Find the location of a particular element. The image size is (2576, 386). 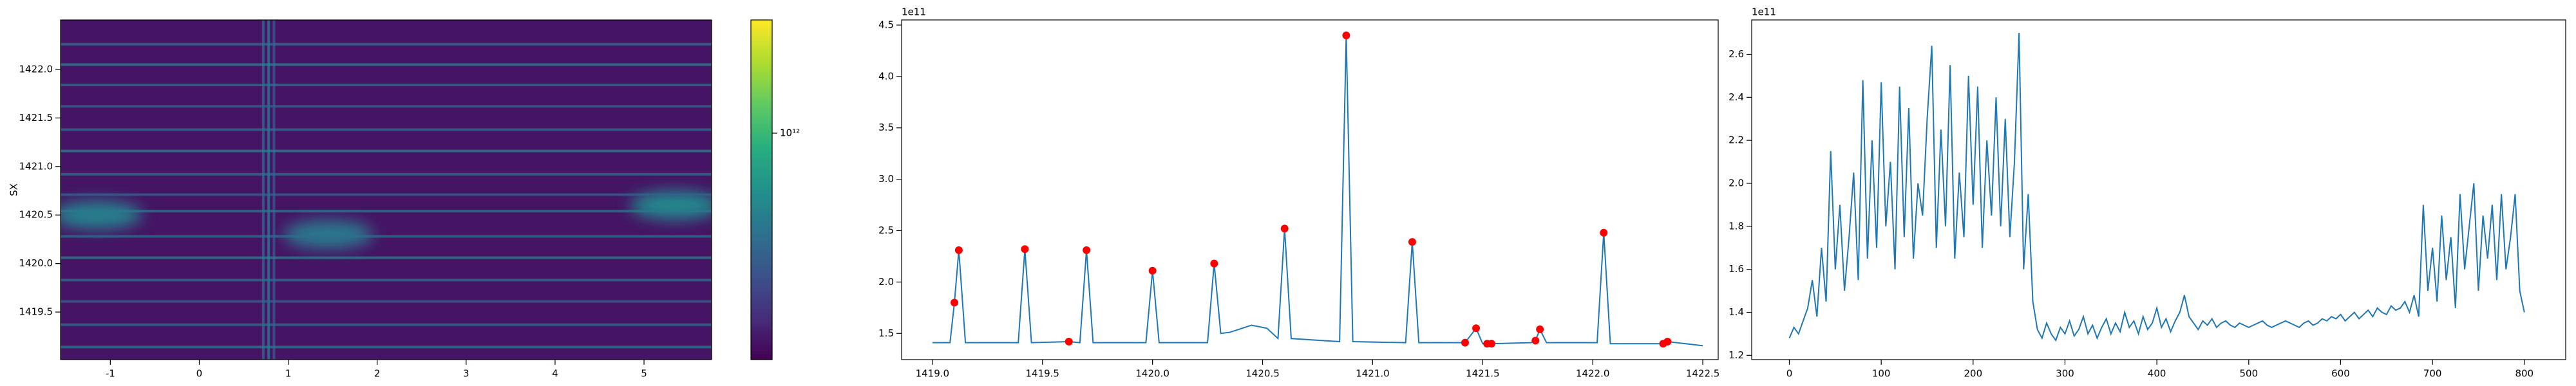

y-tick-label: 2.2 is located at coordinates (1736, 140).